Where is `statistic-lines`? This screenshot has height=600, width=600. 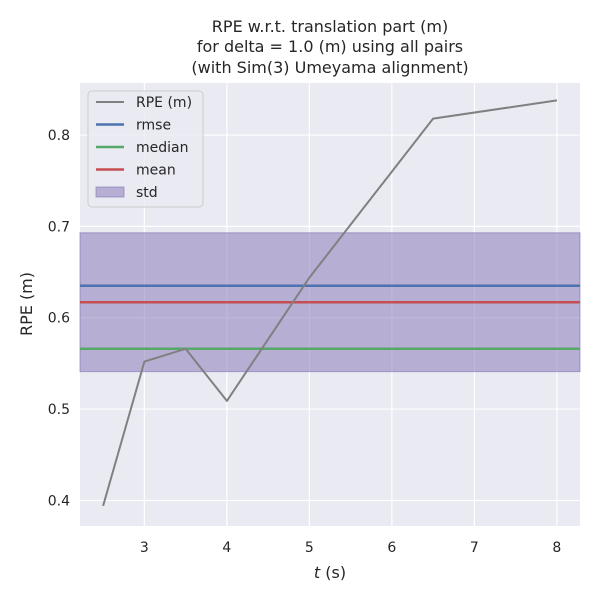
statistic-lines is located at coordinates (330, 317).